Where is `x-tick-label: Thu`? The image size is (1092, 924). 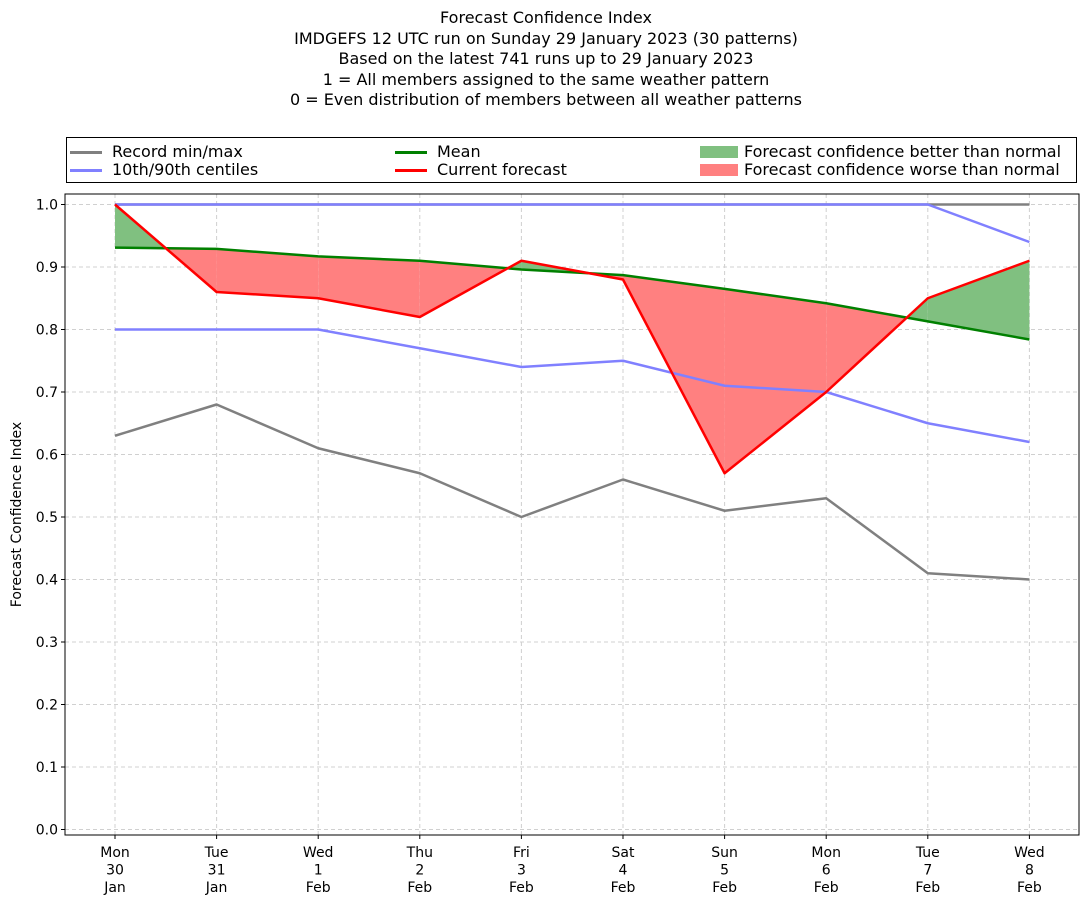
x-tick-label: Thu is located at coordinates (419, 853).